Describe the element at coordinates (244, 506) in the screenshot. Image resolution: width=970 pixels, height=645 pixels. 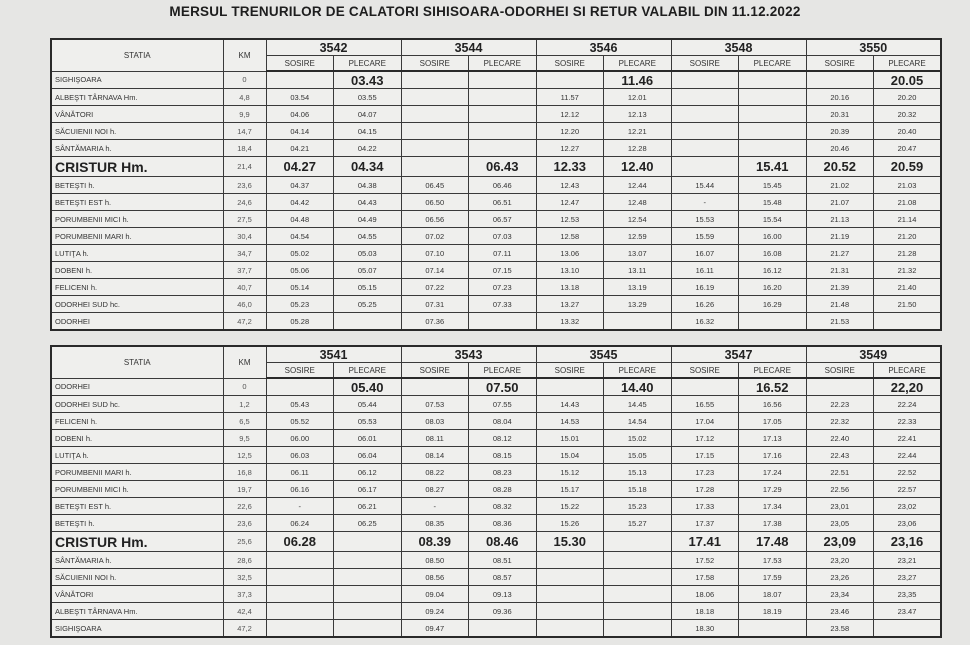
I see `station-km: 22,6` at that location.